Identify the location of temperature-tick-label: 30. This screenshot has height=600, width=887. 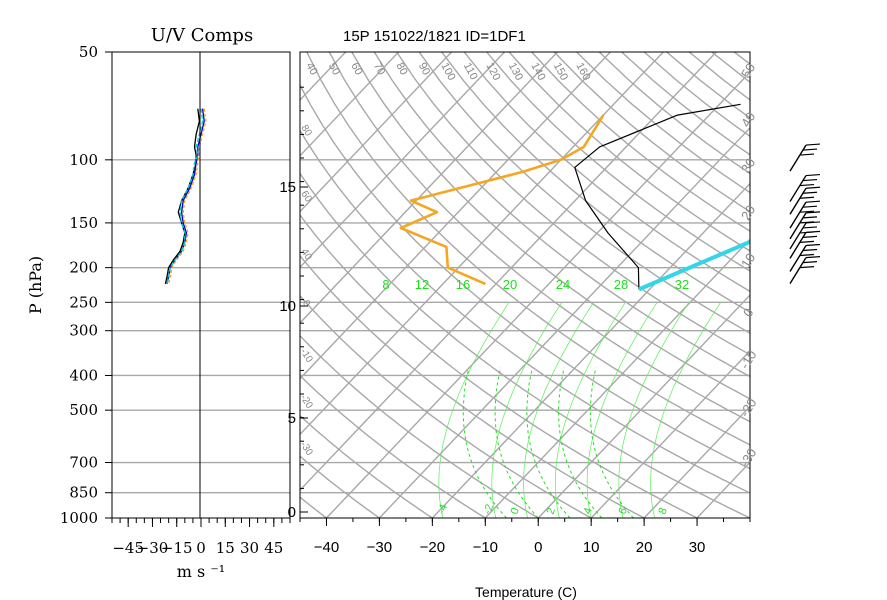
(697, 547).